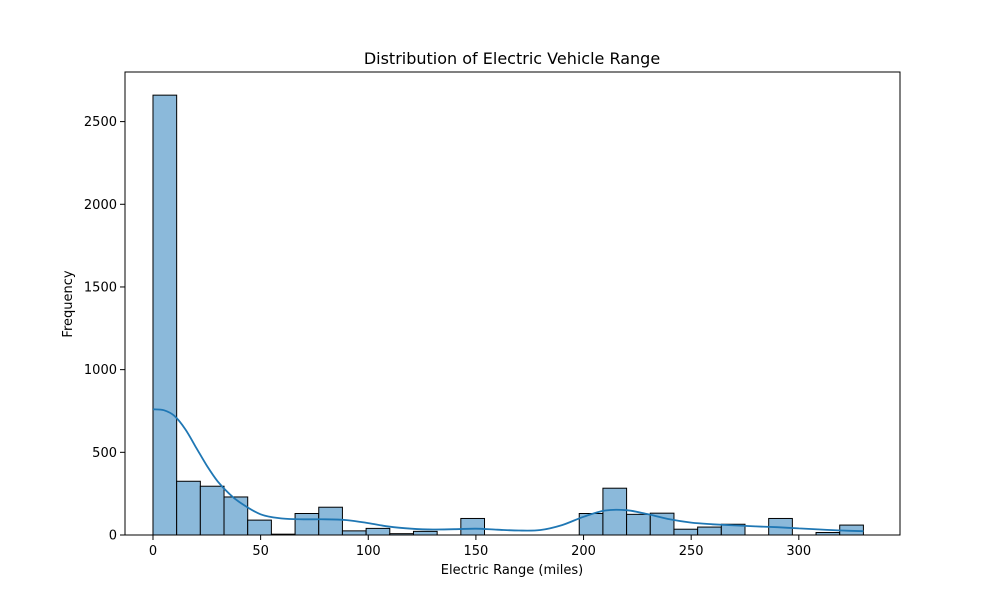  What do you see at coordinates (798, 551) in the screenshot?
I see `x-tick-label: 300` at bounding box center [798, 551].